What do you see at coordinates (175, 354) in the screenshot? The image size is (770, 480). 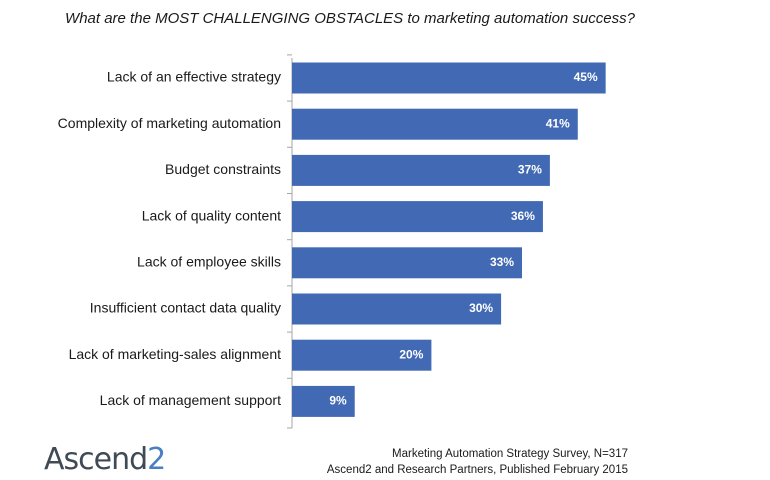 I see `category-label: Lack of marketing-sales alignment` at bounding box center [175, 354].